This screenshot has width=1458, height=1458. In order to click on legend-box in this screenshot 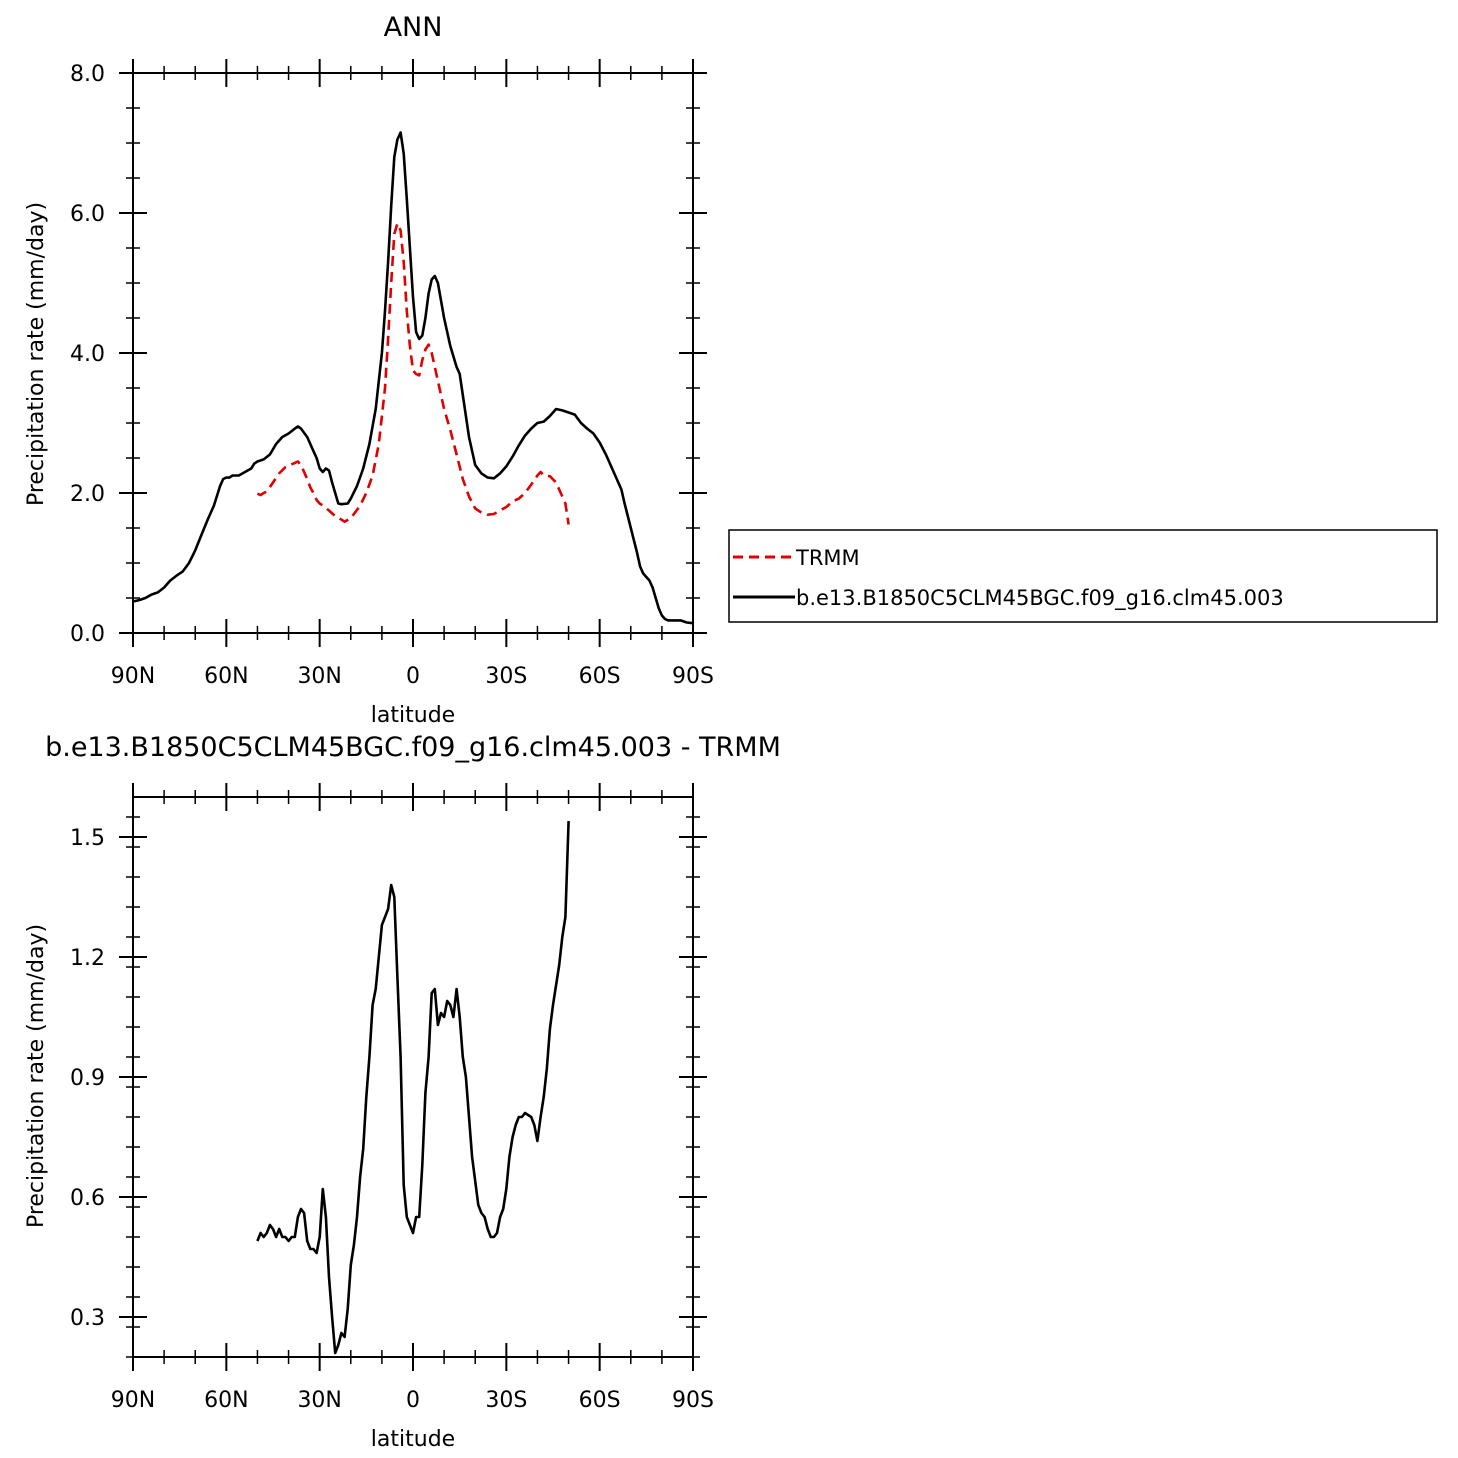, I will do `click(1083, 576)`.